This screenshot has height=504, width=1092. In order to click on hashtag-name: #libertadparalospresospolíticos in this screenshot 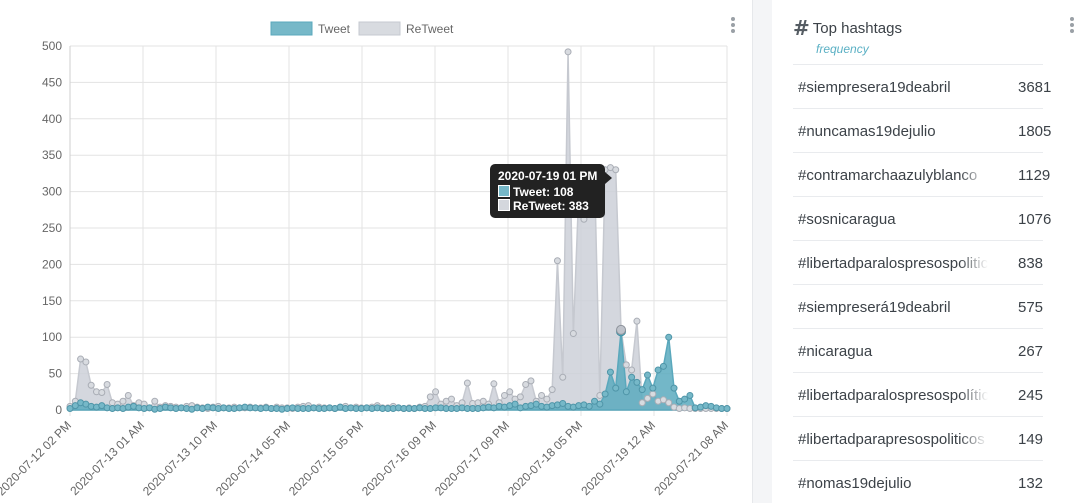, I will do `click(893, 395)`.